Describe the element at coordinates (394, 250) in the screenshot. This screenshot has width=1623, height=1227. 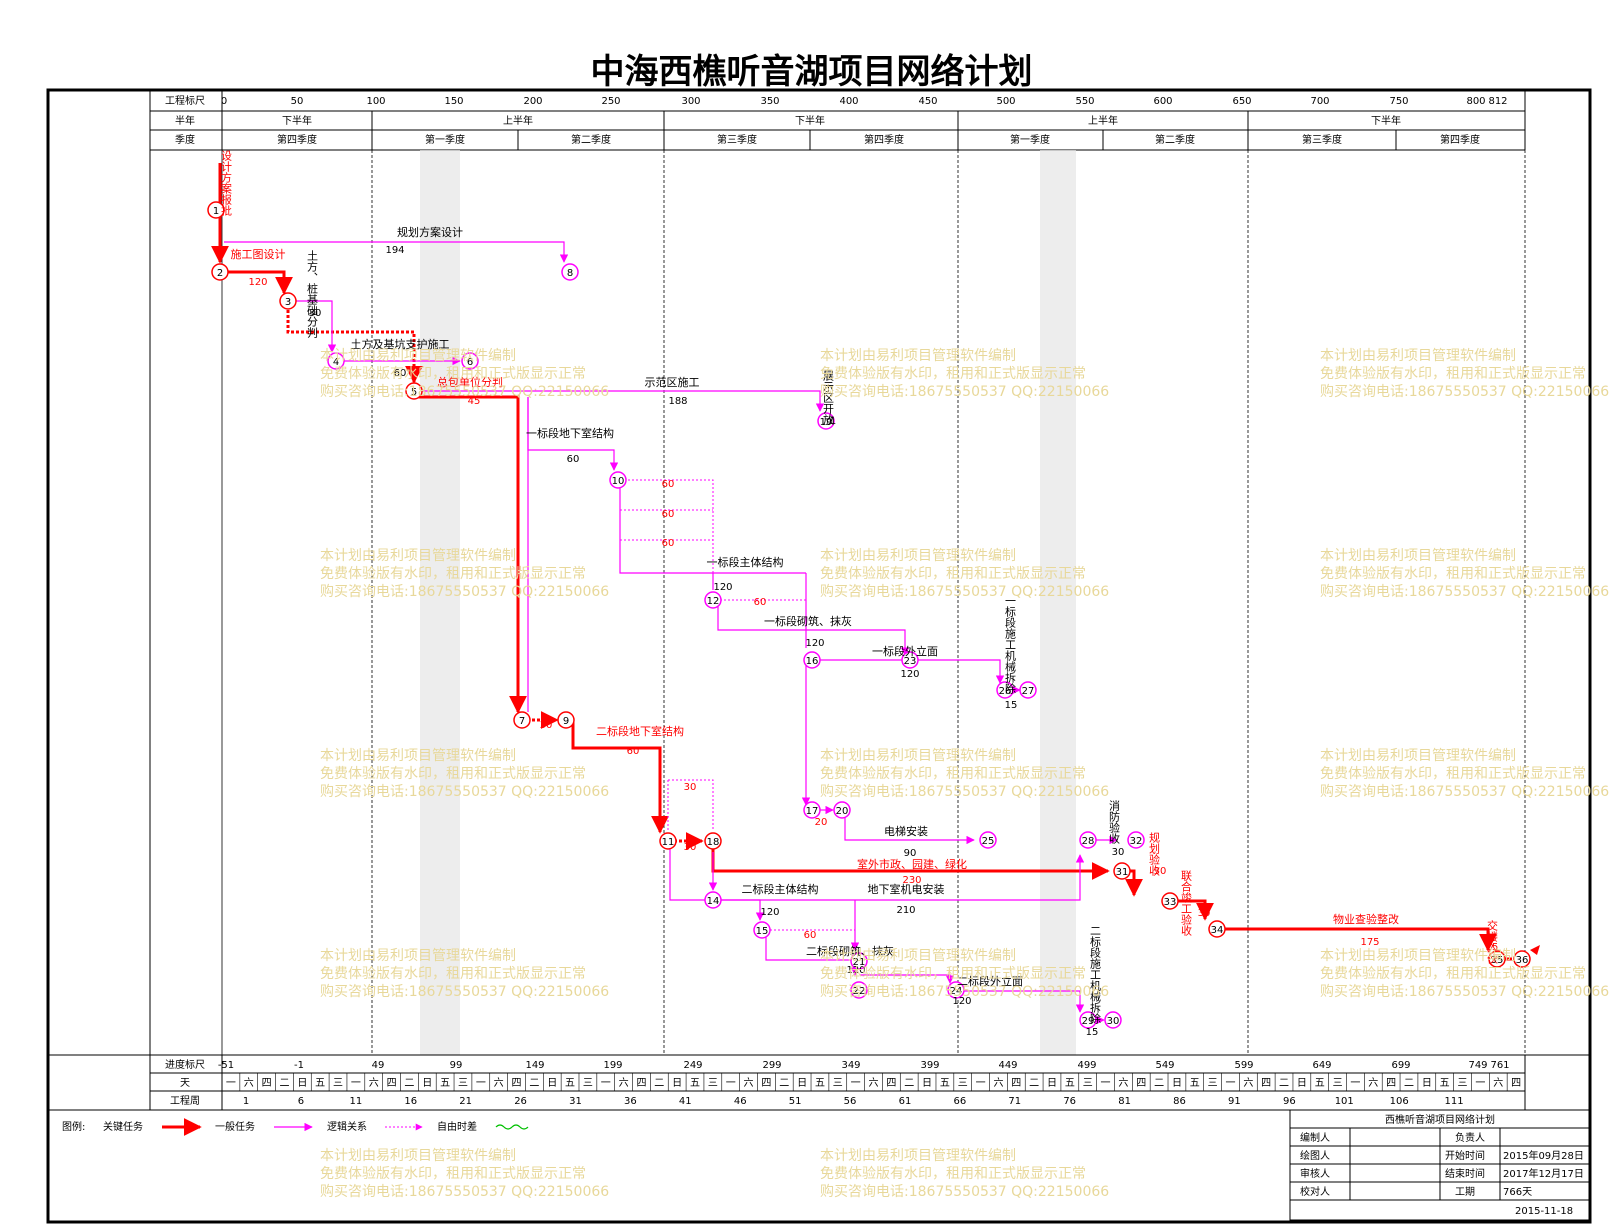
I see `task-duration: 194` at that location.